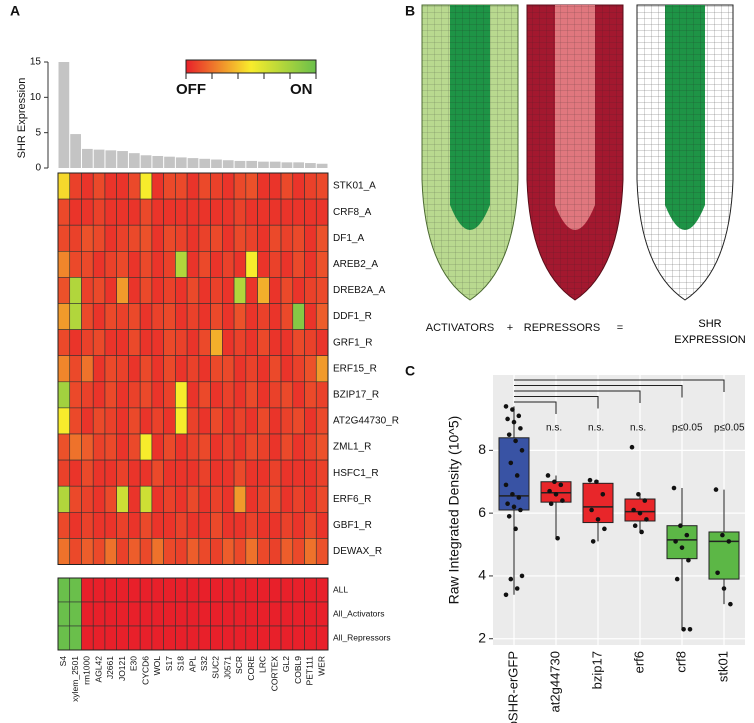  I want to click on x-tick-label: bzip17, so click(596, 670).